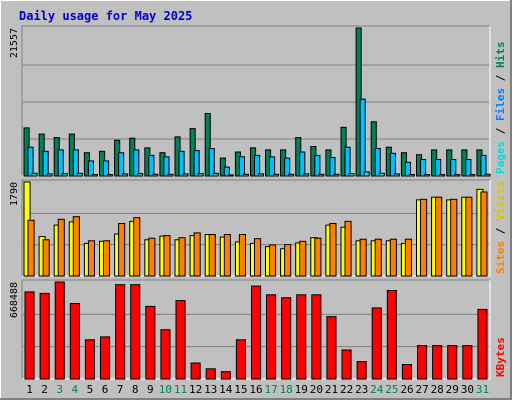 The image size is (512, 404). What do you see at coordinates (59, 389) in the screenshot?
I see `x-tick-label: 3` at bounding box center [59, 389].